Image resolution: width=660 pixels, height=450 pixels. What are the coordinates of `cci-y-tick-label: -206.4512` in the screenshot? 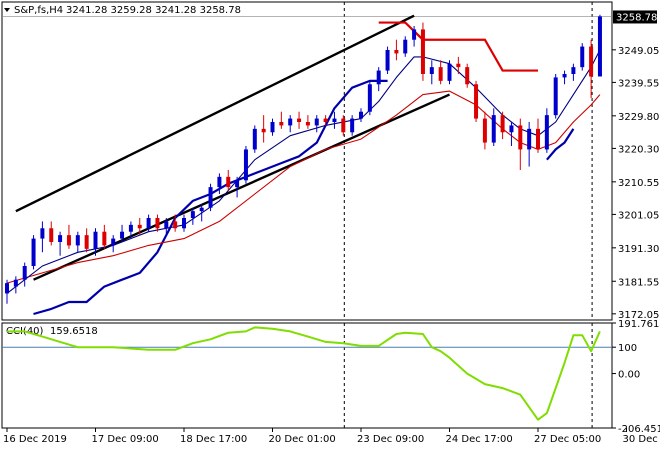 It's located at (639, 429).